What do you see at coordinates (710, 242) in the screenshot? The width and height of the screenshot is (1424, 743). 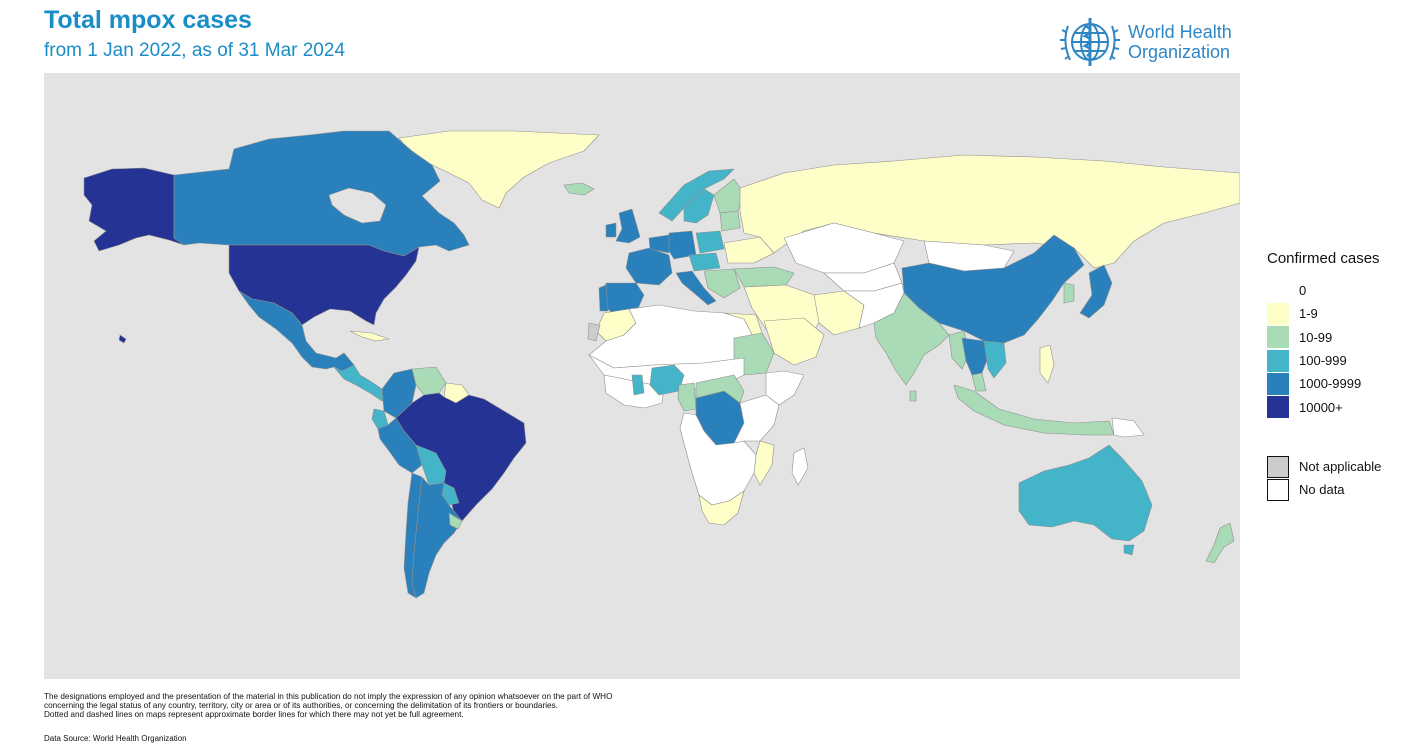 I see `country-poland` at bounding box center [710, 242].